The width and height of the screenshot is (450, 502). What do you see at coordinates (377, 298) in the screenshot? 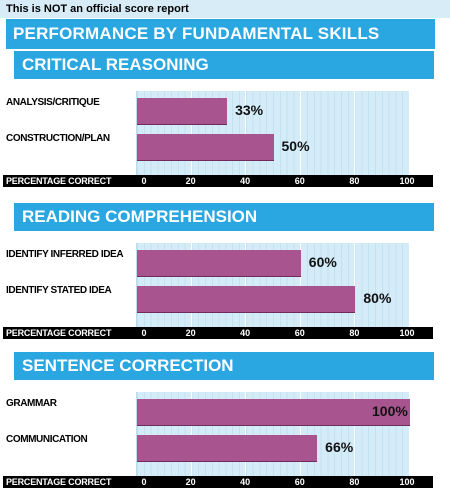
I see `bar-value-label: 80%` at bounding box center [377, 298].